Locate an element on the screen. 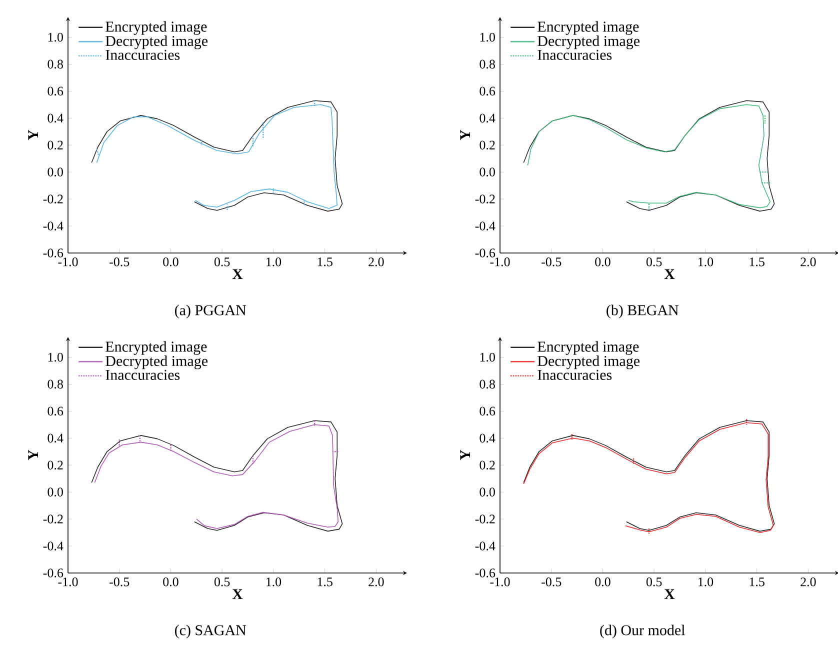  text: (b) BEGAN is located at coordinates (642, 311).